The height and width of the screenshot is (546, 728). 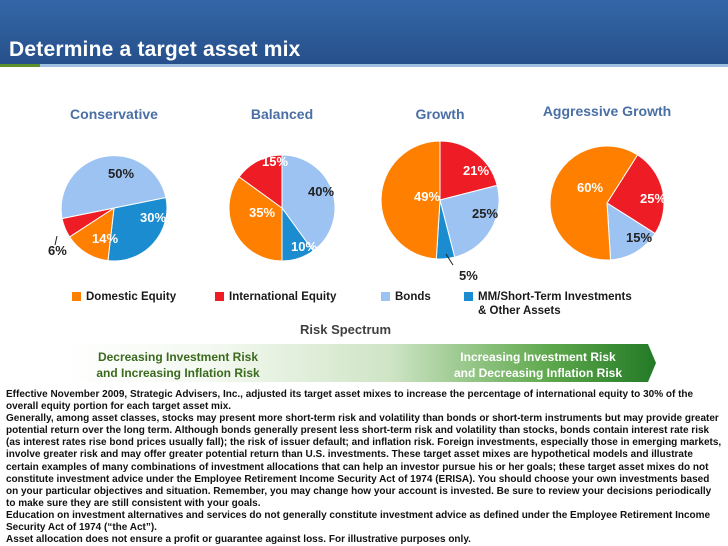 I want to click on pie-data-label: 60%, so click(x=590, y=187).